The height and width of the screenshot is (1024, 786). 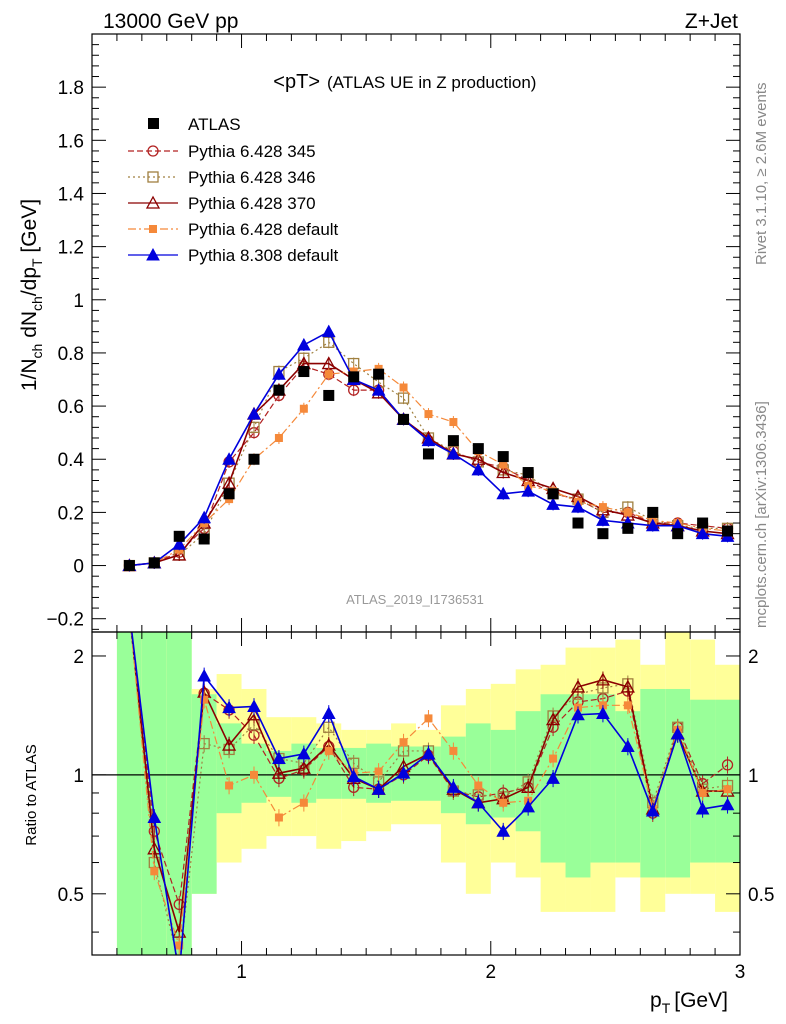 What do you see at coordinates (71, 248) in the screenshot?
I see `y-tick-label: 1.2` at bounding box center [71, 248].